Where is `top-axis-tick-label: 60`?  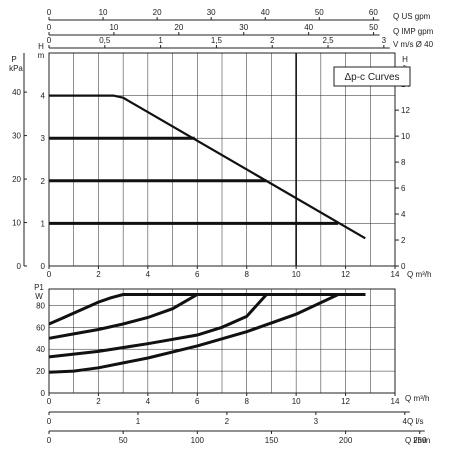 top-axis-tick-label: 60 is located at coordinates (373, 12).